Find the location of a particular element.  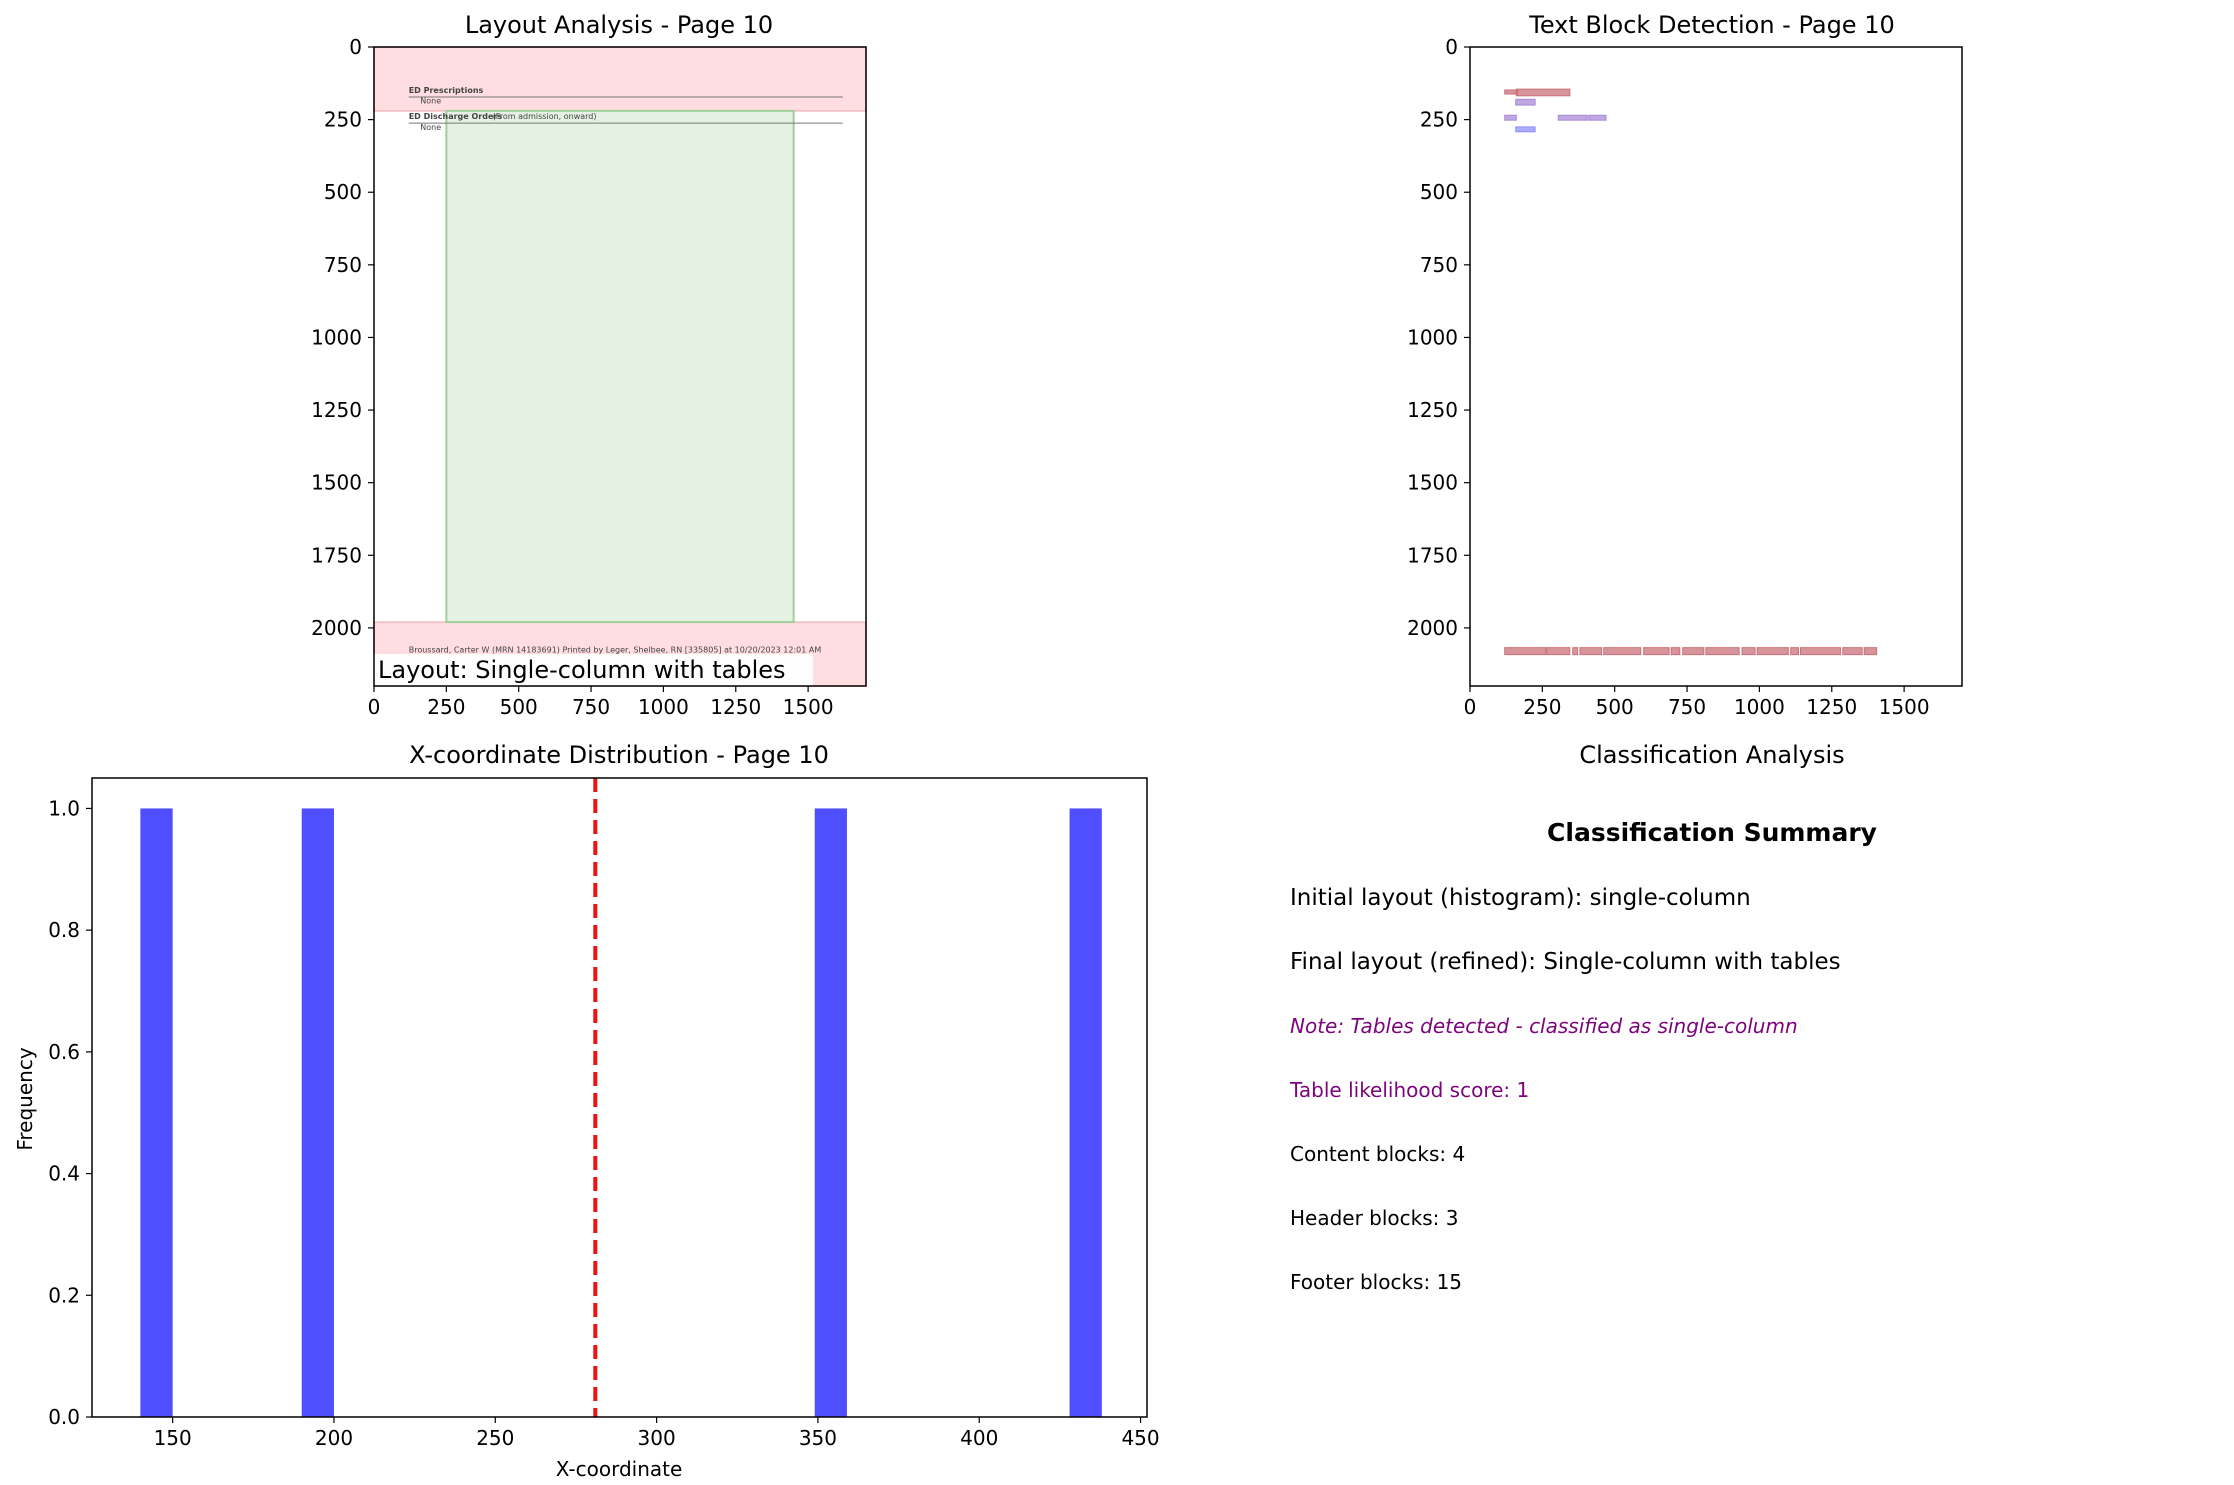

x-tick-label: 350 is located at coordinates (818, 1438).